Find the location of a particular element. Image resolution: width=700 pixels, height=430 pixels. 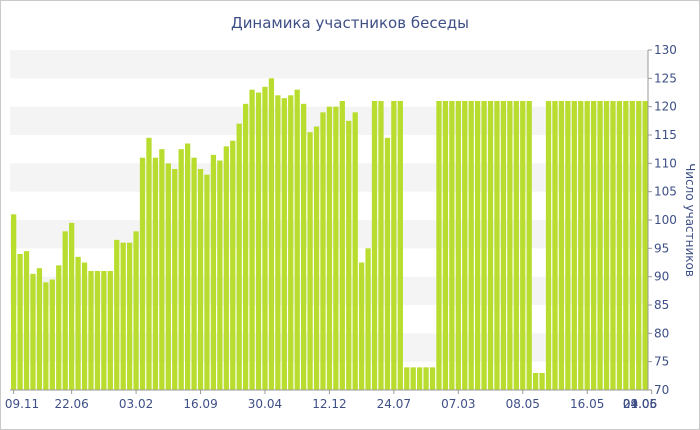

y-tick-label: 120 is located at coordinates (665, 107).